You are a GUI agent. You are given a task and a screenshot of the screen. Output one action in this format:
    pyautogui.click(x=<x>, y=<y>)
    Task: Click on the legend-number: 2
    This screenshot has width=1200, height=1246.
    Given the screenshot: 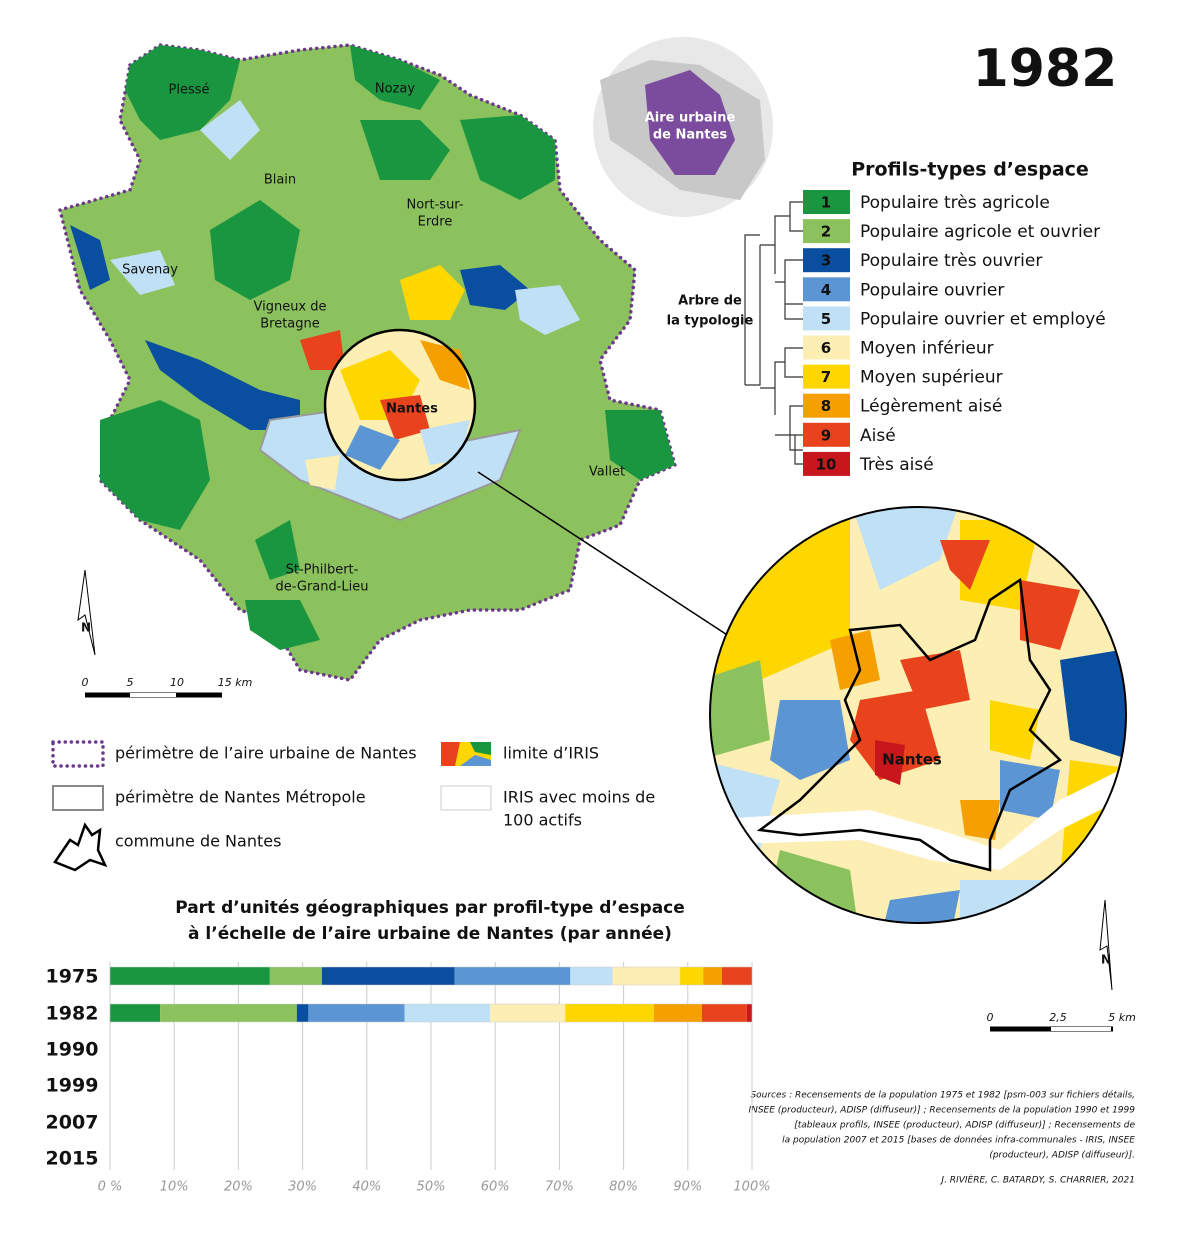 What is the action you would take?
    pyautogui.click(x=826, y=232)
    